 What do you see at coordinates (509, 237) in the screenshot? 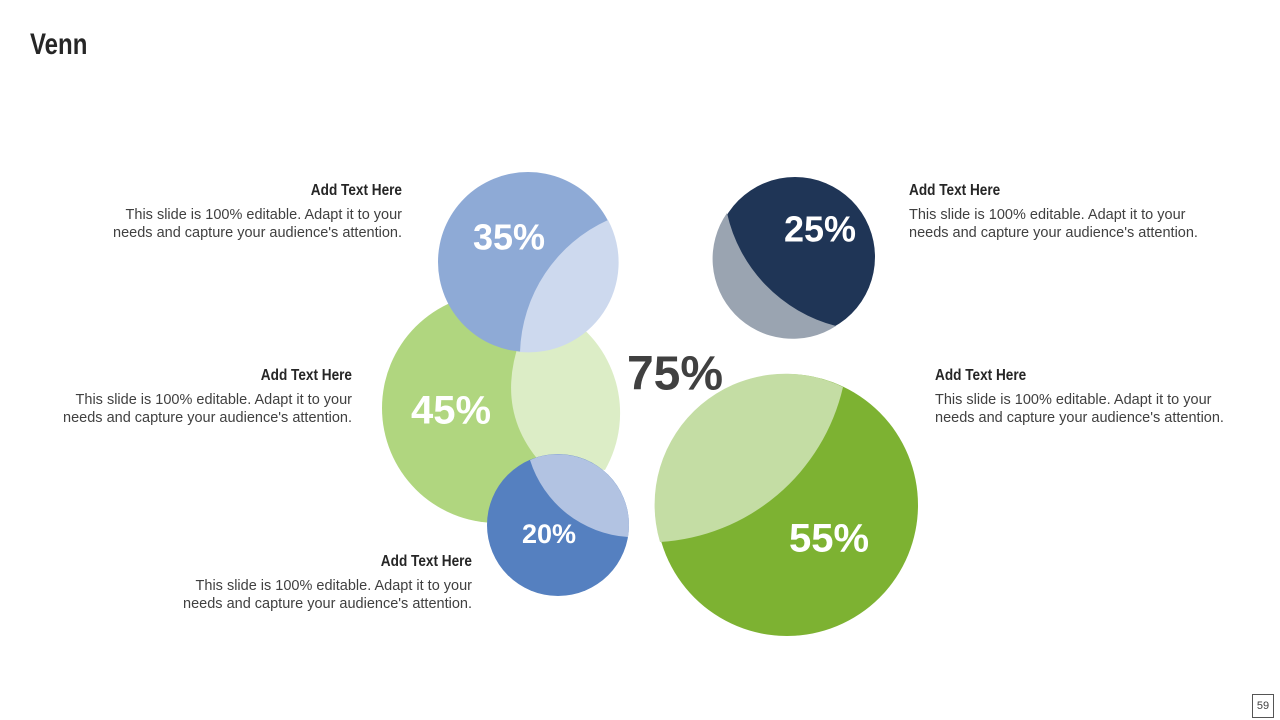
I see `circle-label: 35%` at bounding box center [509, 237].